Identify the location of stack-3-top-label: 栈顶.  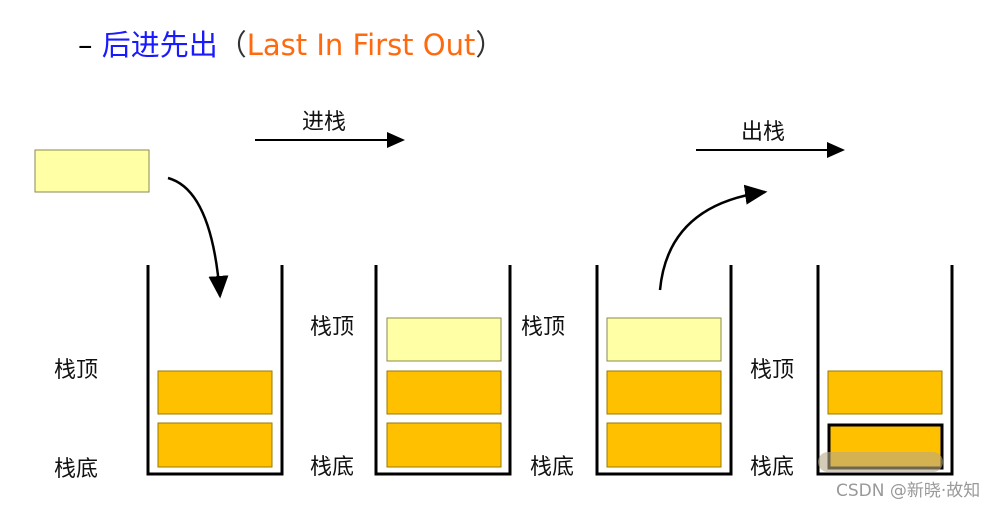
(543, 327).